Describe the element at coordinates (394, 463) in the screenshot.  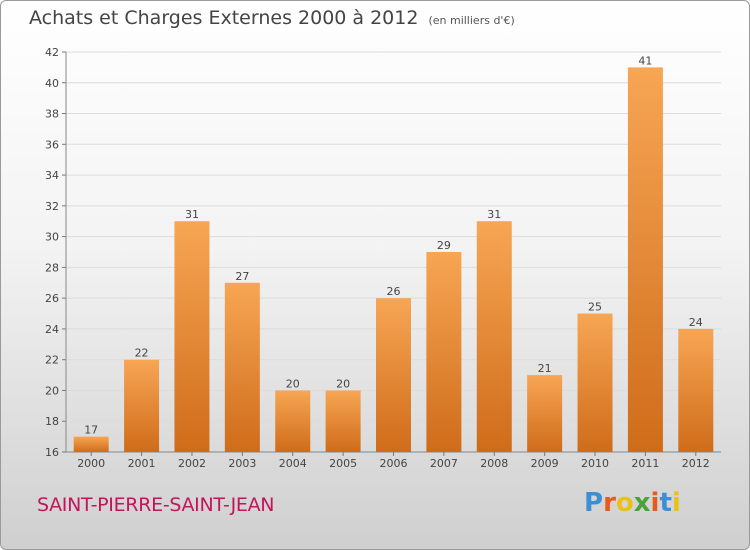
I see `x-tick-label: 2006` at that location.